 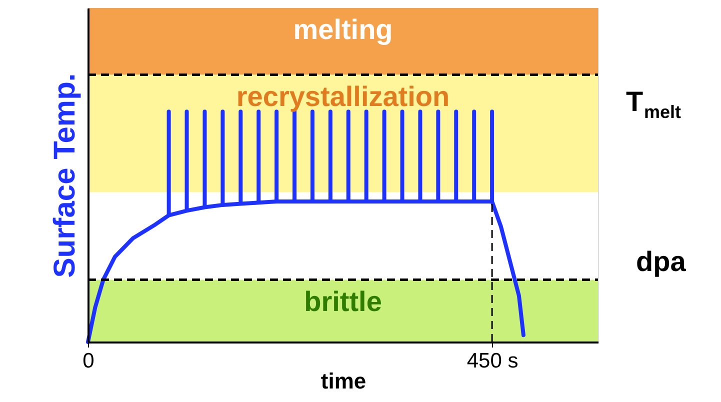 What do you see at coordinates (343, 96) in the screenshot?
I see `band-label: recrystallization` at bounding box center [343, 96].